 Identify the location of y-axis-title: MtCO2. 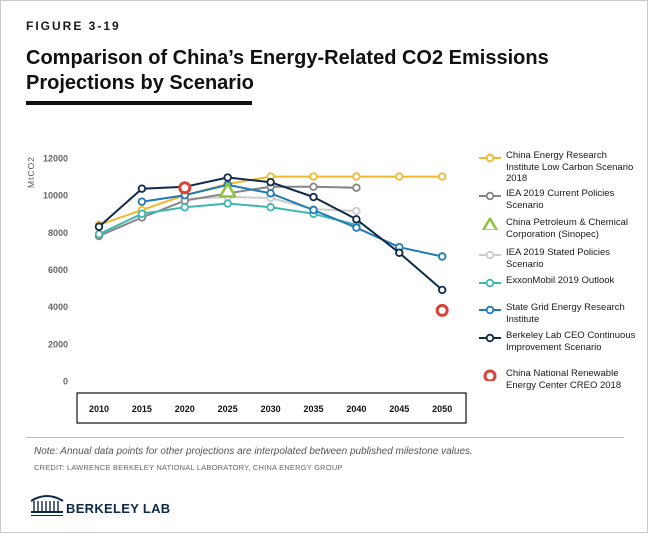
(31, 172).